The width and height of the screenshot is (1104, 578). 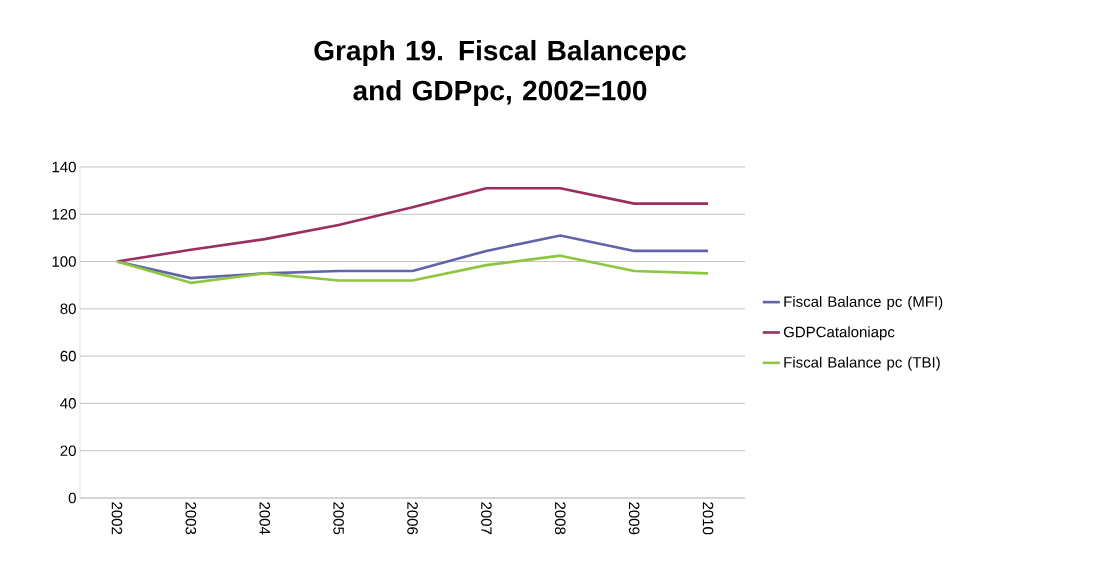 I want to click on x-tick-label: 2010, so click(x=708, y=518).